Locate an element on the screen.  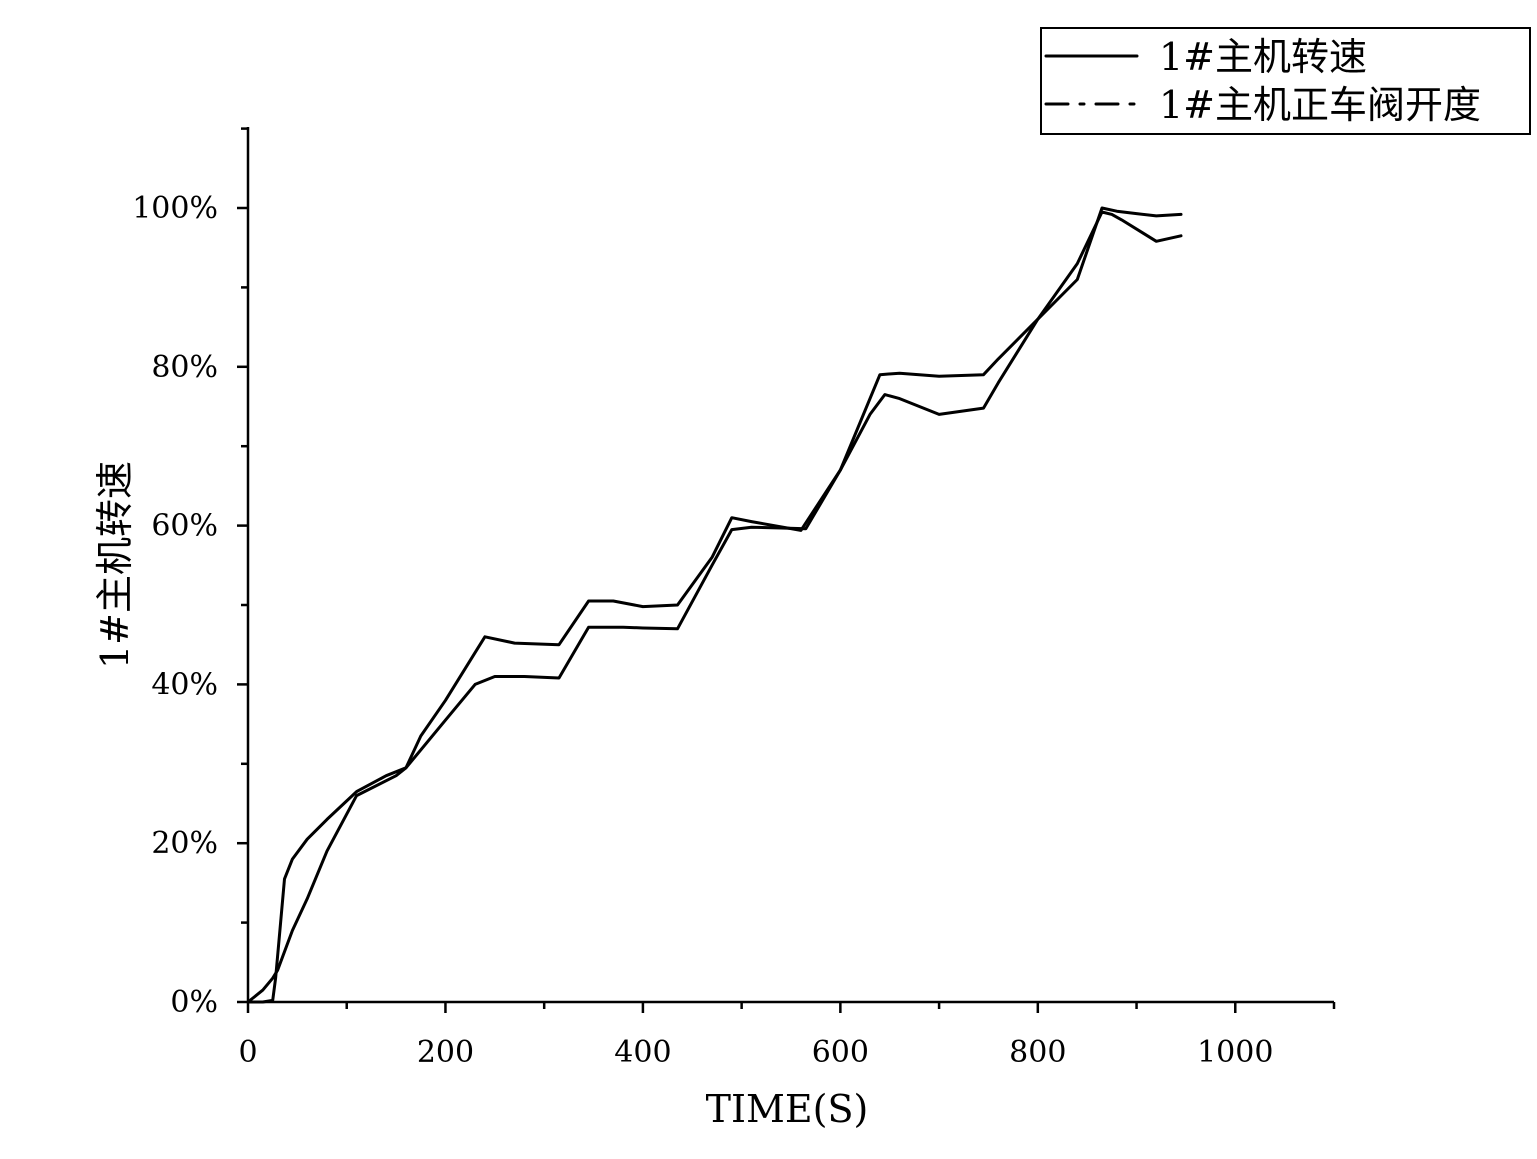
x-tick-label: 1000 is located at coordinates (1235, 1052).